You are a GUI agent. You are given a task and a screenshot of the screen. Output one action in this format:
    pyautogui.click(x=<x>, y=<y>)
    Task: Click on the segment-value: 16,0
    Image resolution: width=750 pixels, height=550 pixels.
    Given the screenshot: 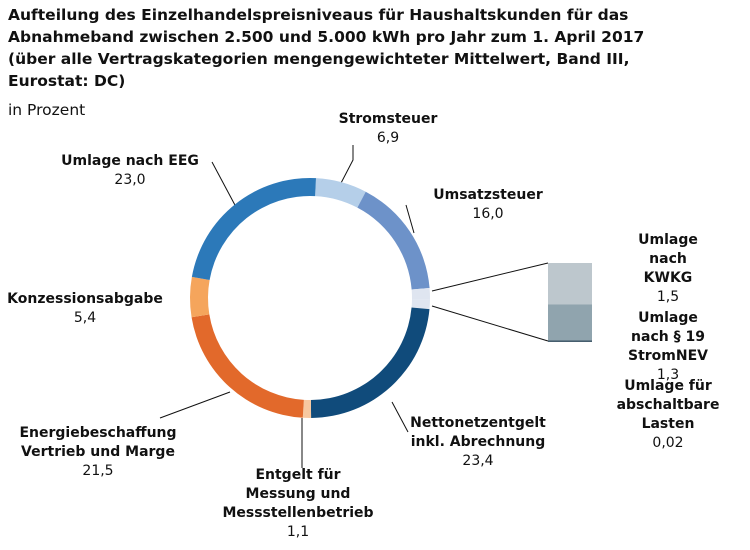 What is the action you would take?
    pyautogui.click(x=488, y=214)
    